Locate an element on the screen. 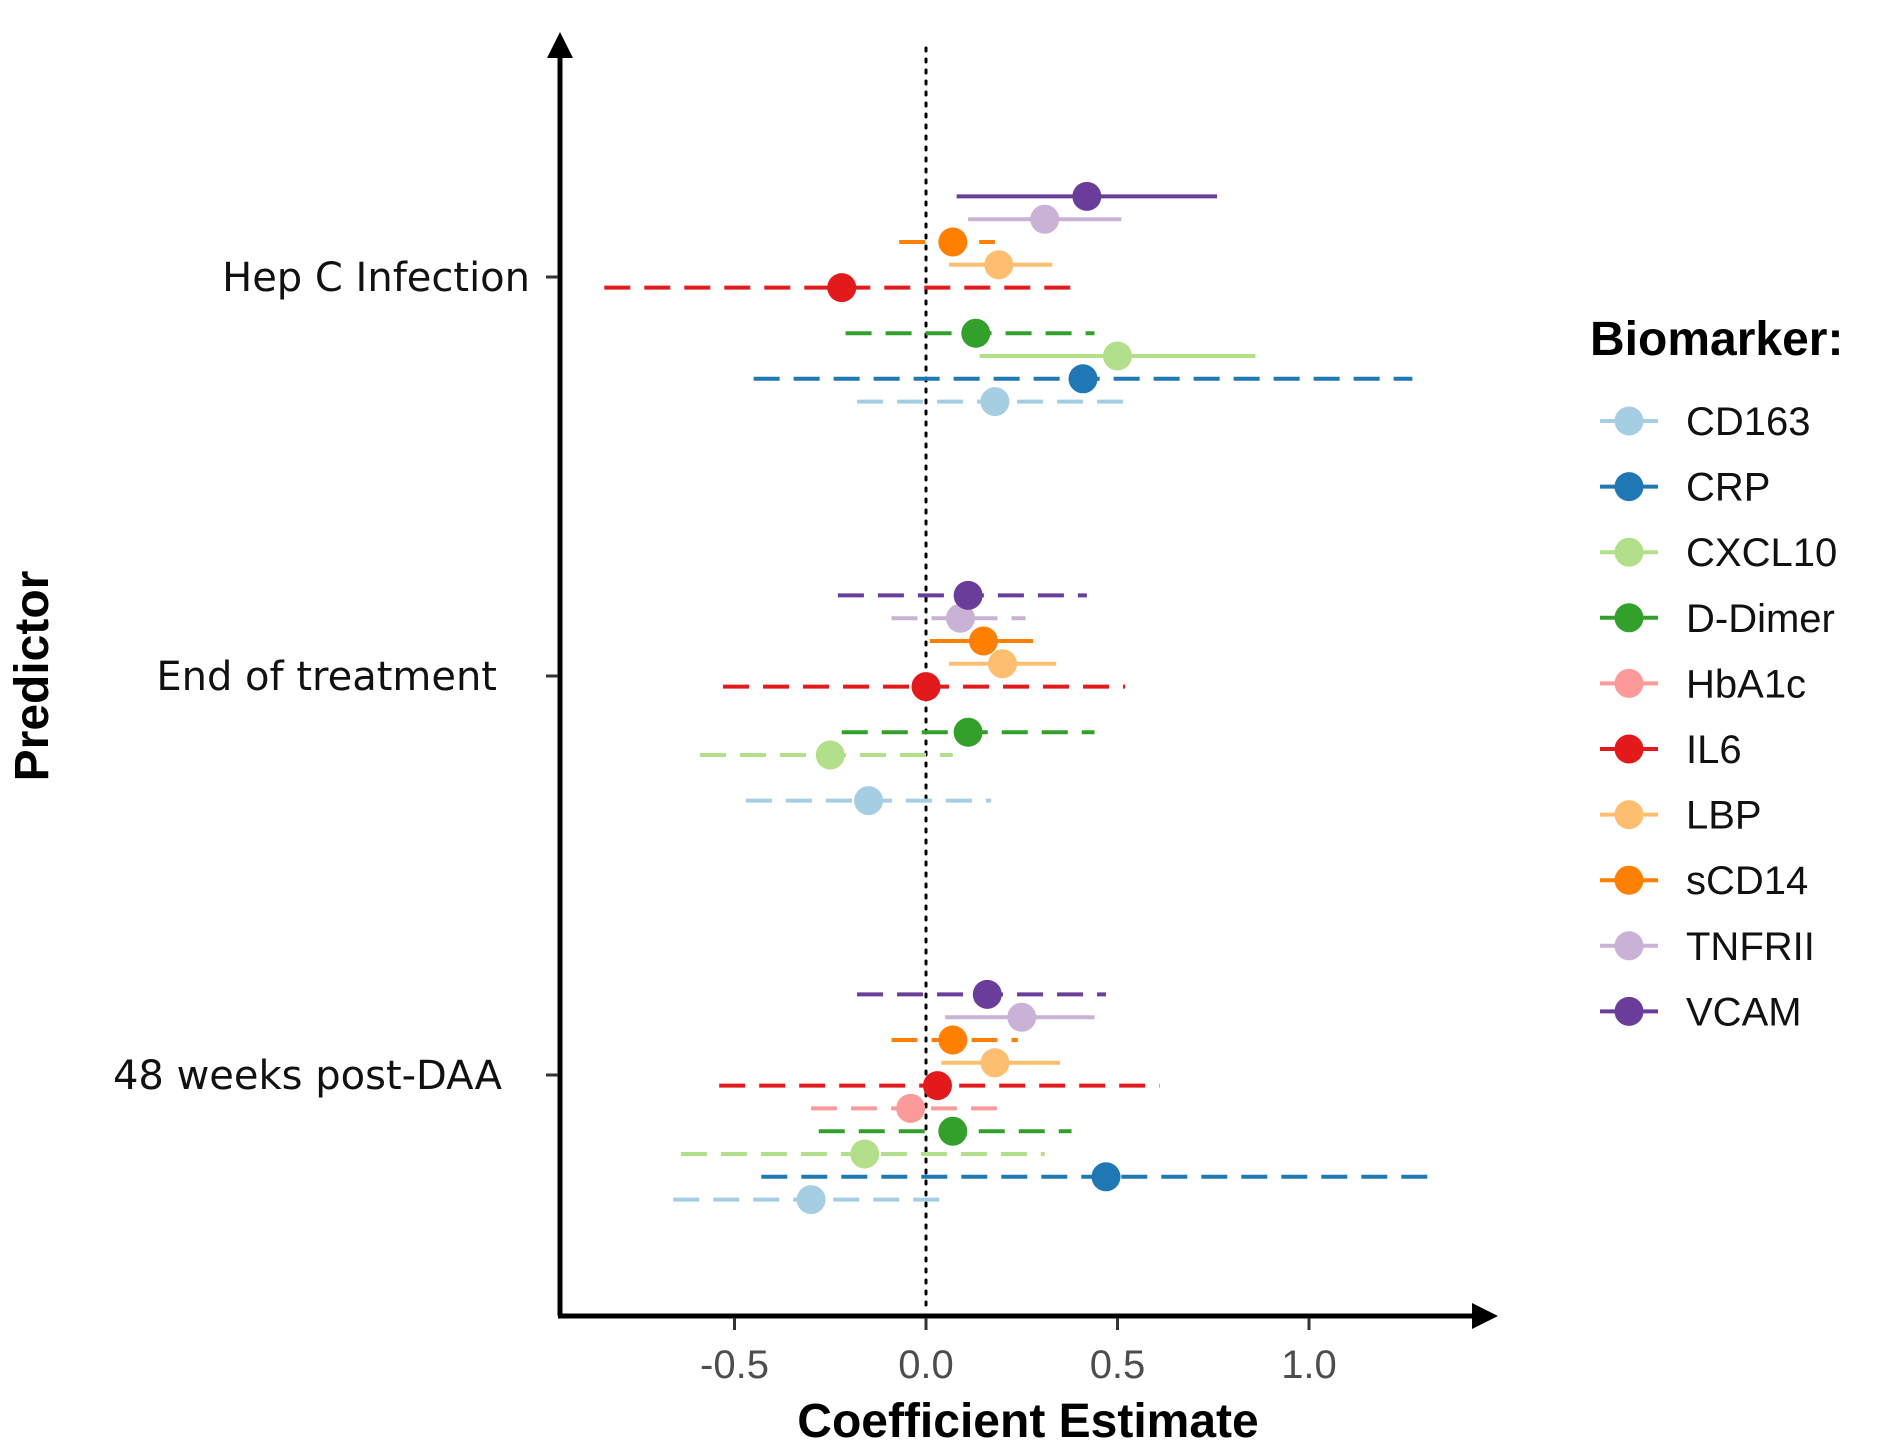  point-cd163-end-of-treatment is located at coordinates (869, 801).